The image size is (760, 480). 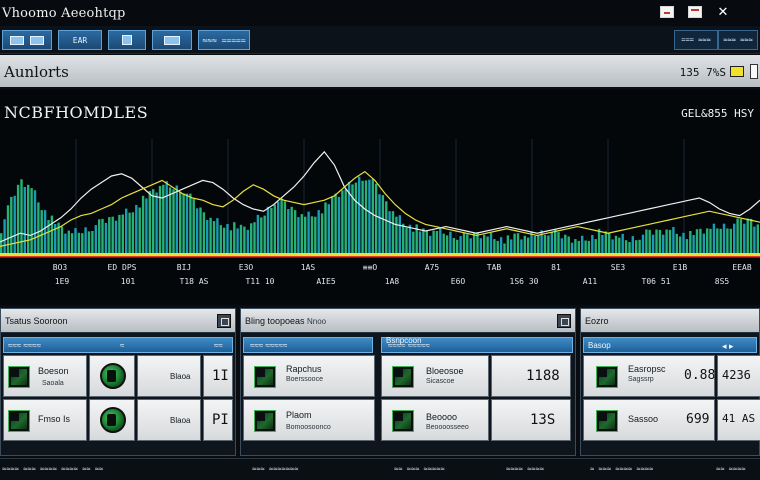 I want to click on item-title: Plaom, so click(x=299, y=415).